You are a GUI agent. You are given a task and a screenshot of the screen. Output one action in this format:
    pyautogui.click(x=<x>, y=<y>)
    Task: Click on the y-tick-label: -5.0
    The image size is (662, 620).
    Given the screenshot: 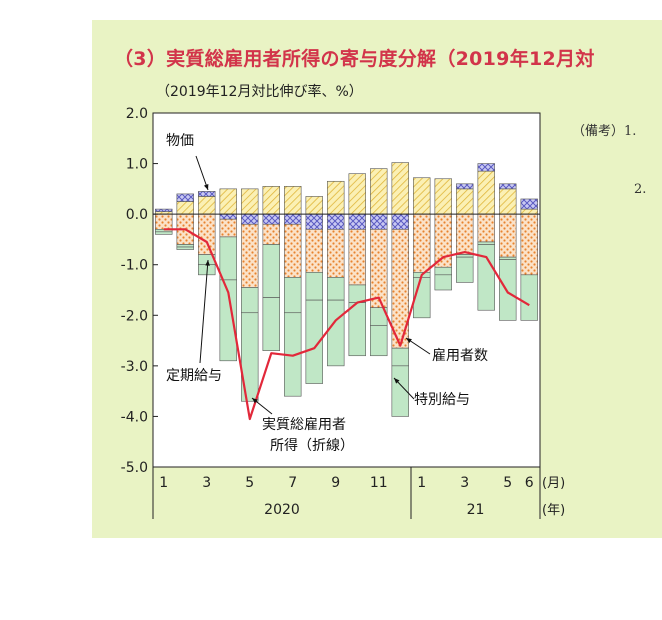 What is the action you would take?
    pyautogui.click(x=134, y=468)
    